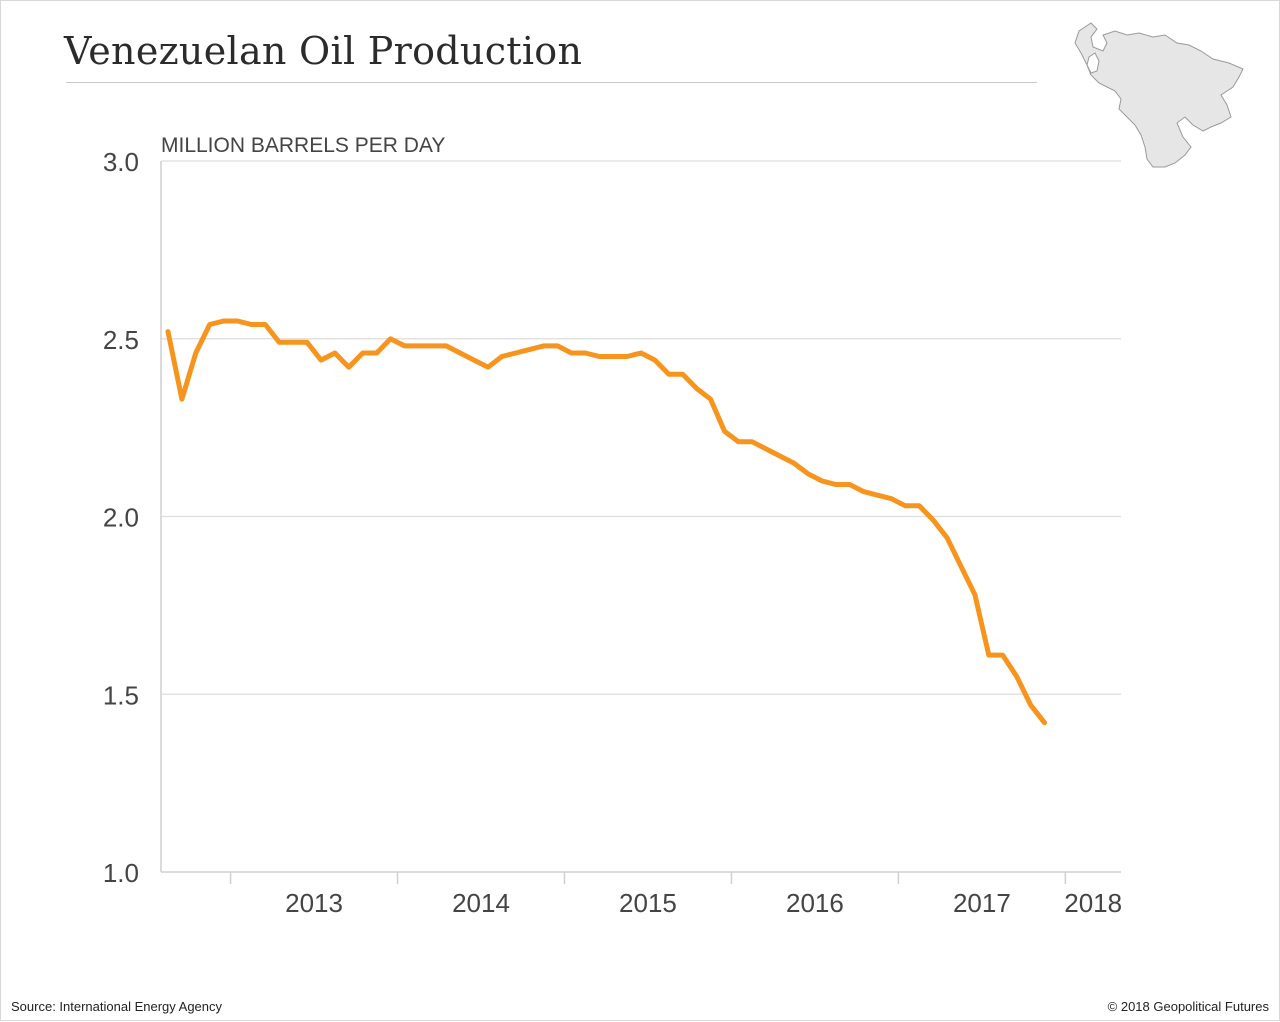 This screenshot has height=1022, width=1280. Describe the element at coordinates (303, 145) in the screenshot. I see `y-axis-label: MILLION BARRELS PER DAY` at that location.